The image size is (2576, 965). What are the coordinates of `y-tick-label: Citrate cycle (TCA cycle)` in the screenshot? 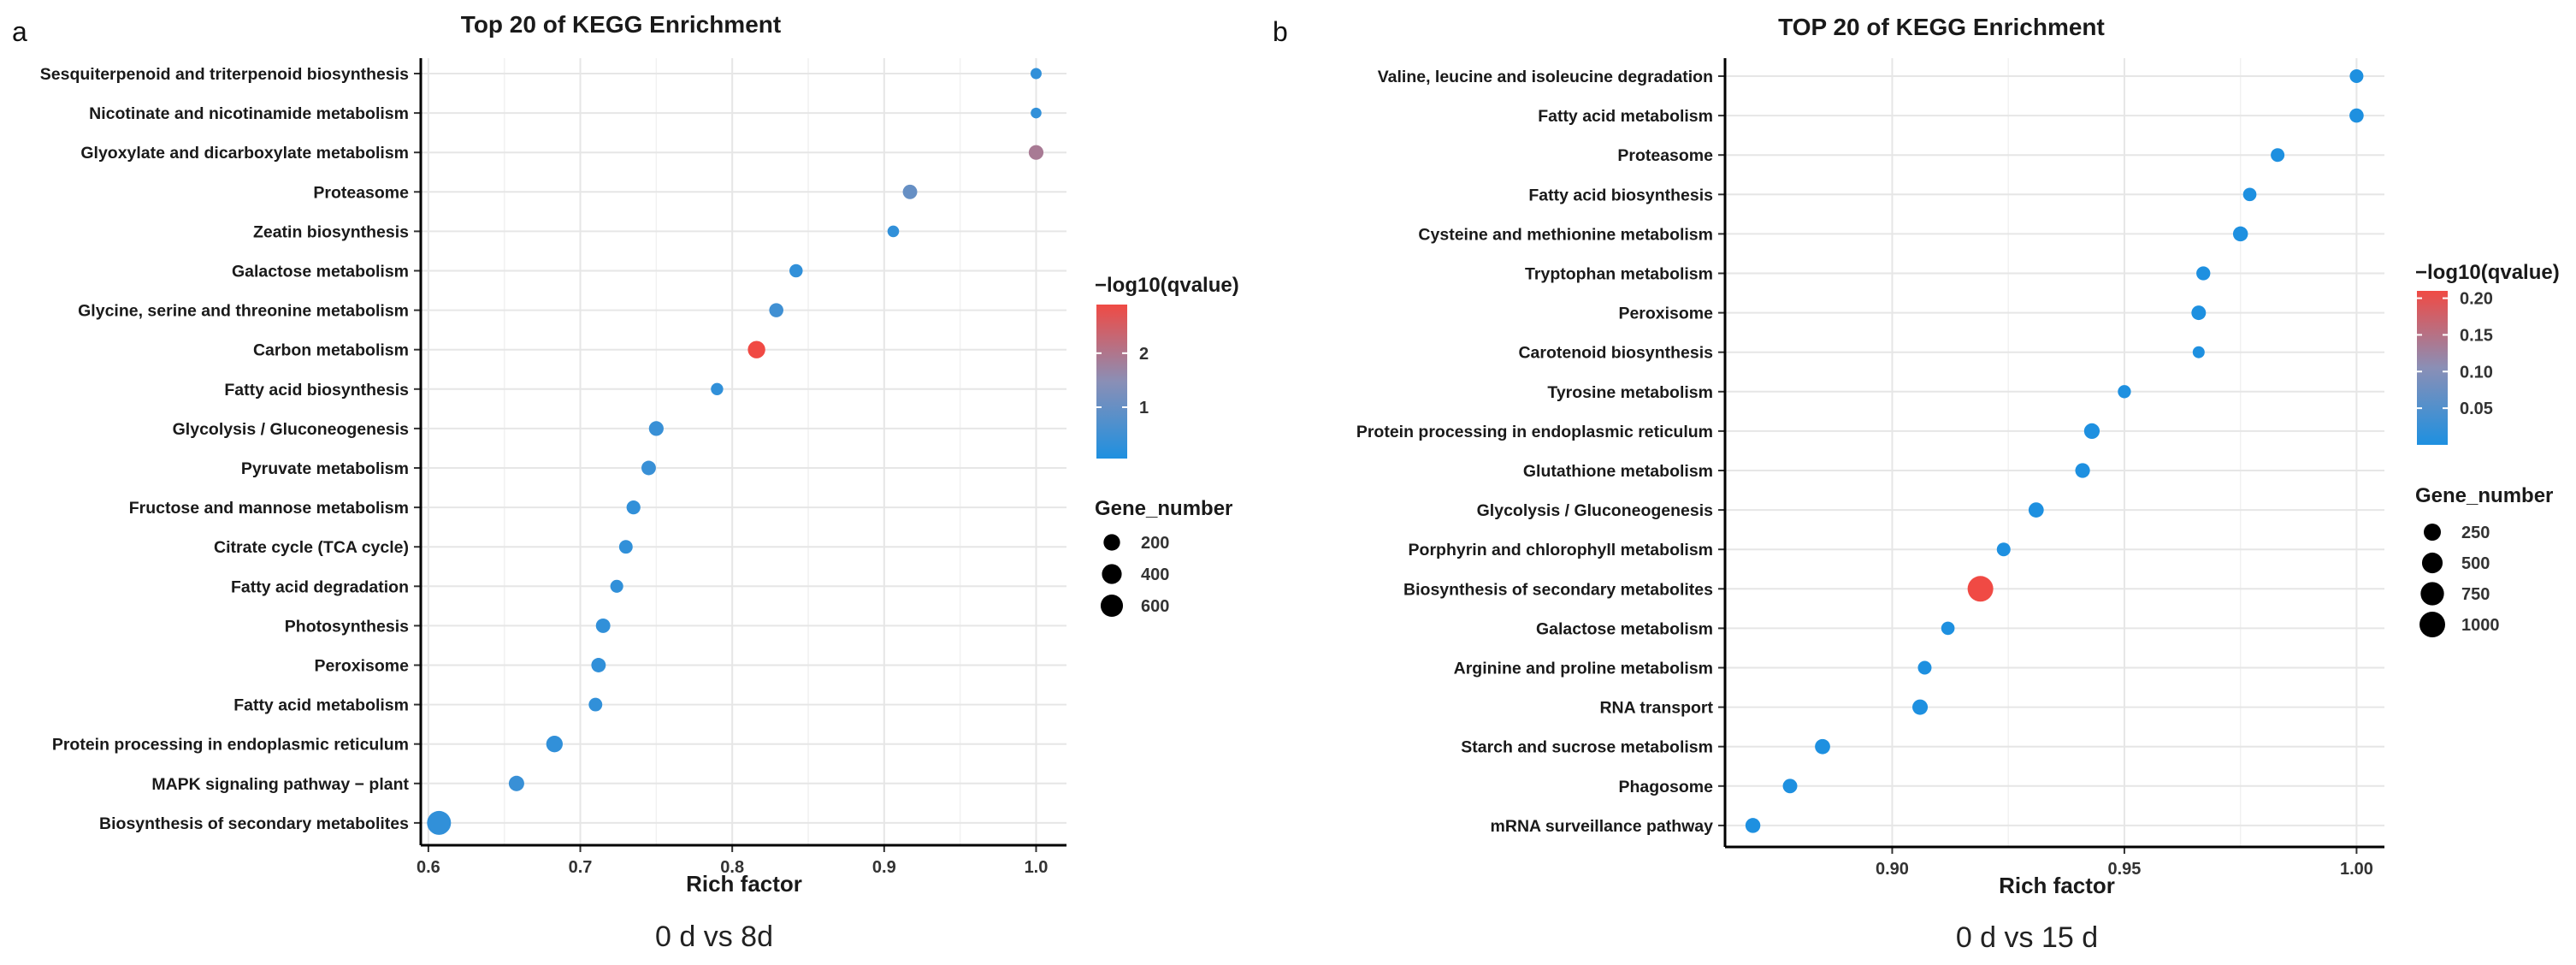 It's located at (311, 547).